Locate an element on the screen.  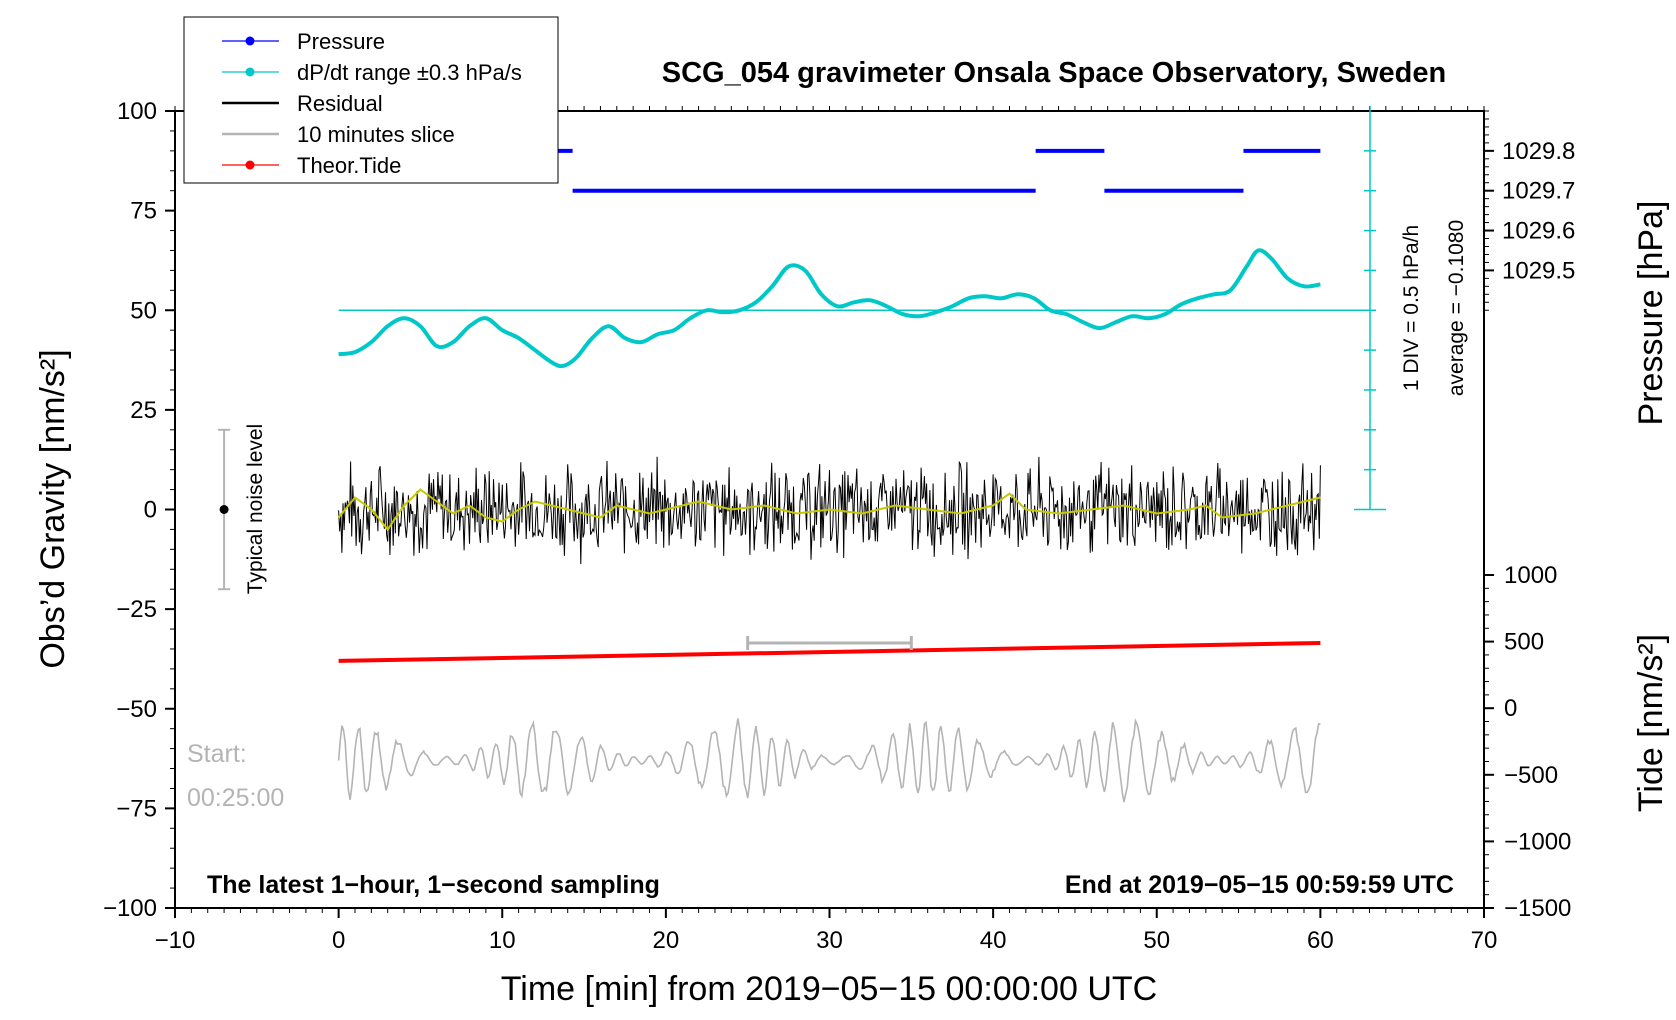
legend-label: 10 minutes slice is located at coordinates (376, 134).